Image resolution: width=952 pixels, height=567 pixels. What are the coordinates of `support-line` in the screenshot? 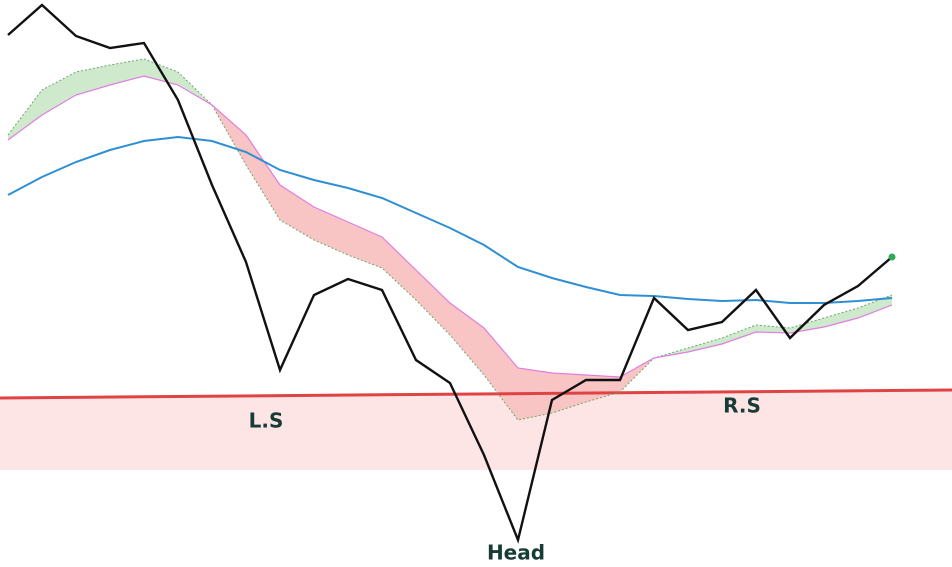 It's located at (476, 394).